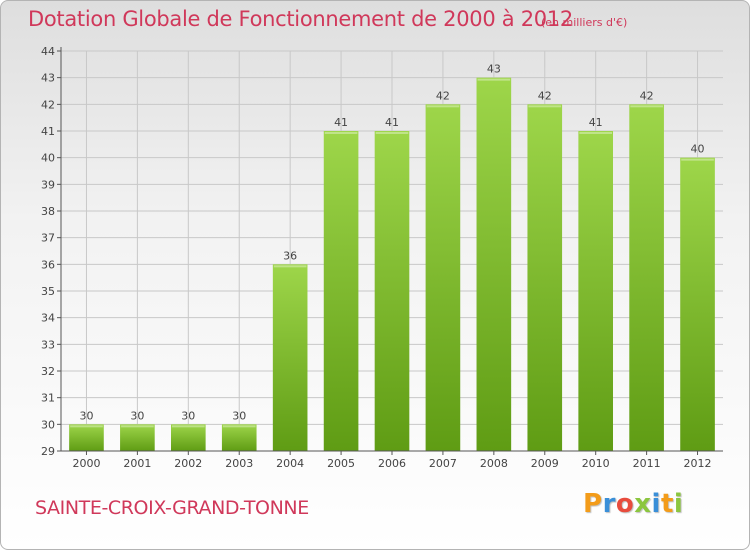 The height and width of the screenshot is (550, 750). What do you see at coordinates (643, 504) in the screenshot?
I see `logo-letter: x` at bounding box center [643, 504].